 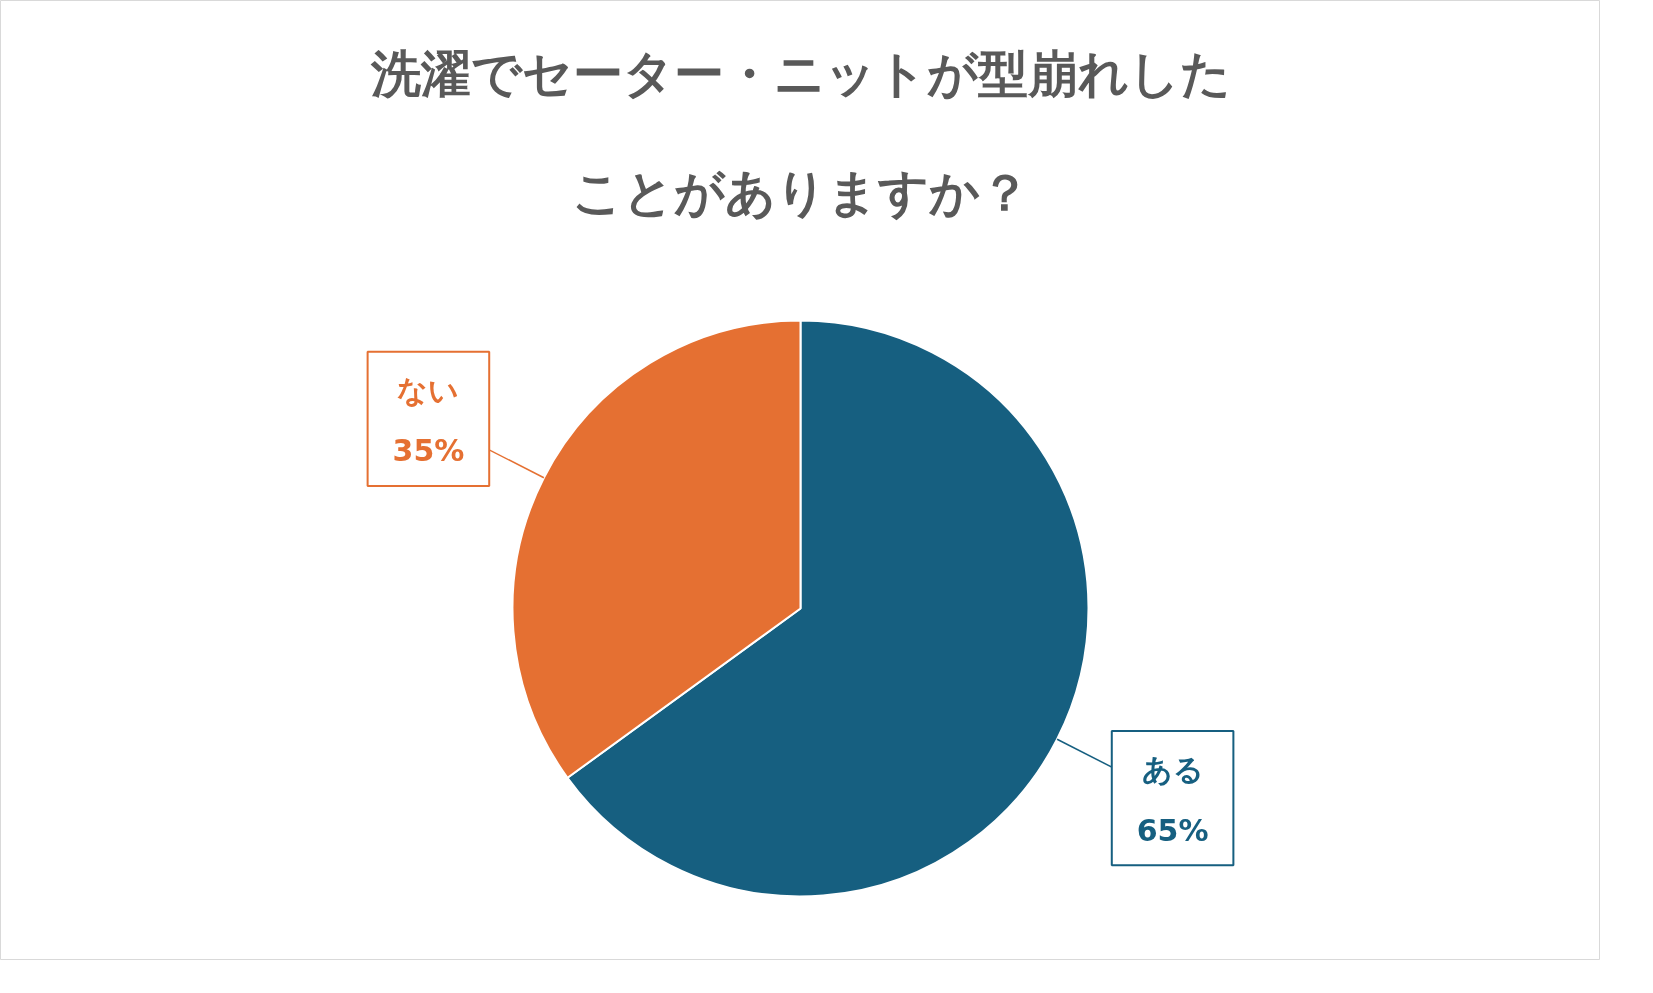 What do you see at coordinates (428, 390) in the screenshot?
I see `slice-label: ない` at bounding box center [428, 390].